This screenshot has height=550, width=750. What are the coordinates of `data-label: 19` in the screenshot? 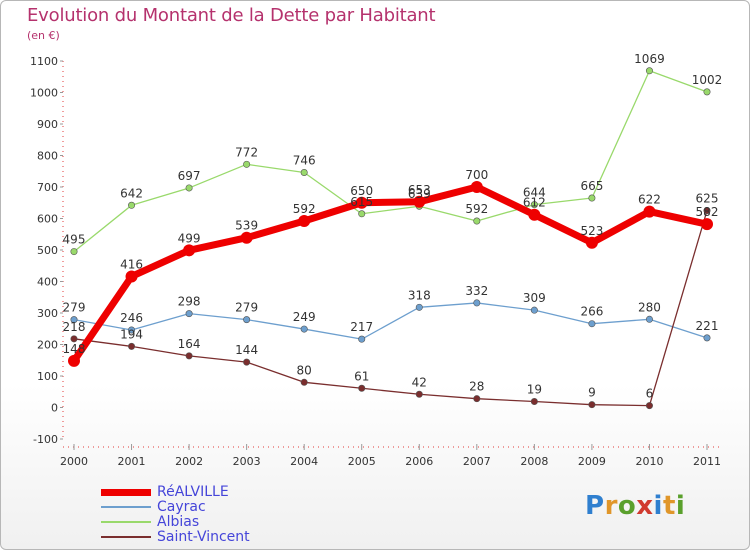 It's located at (534, 390).